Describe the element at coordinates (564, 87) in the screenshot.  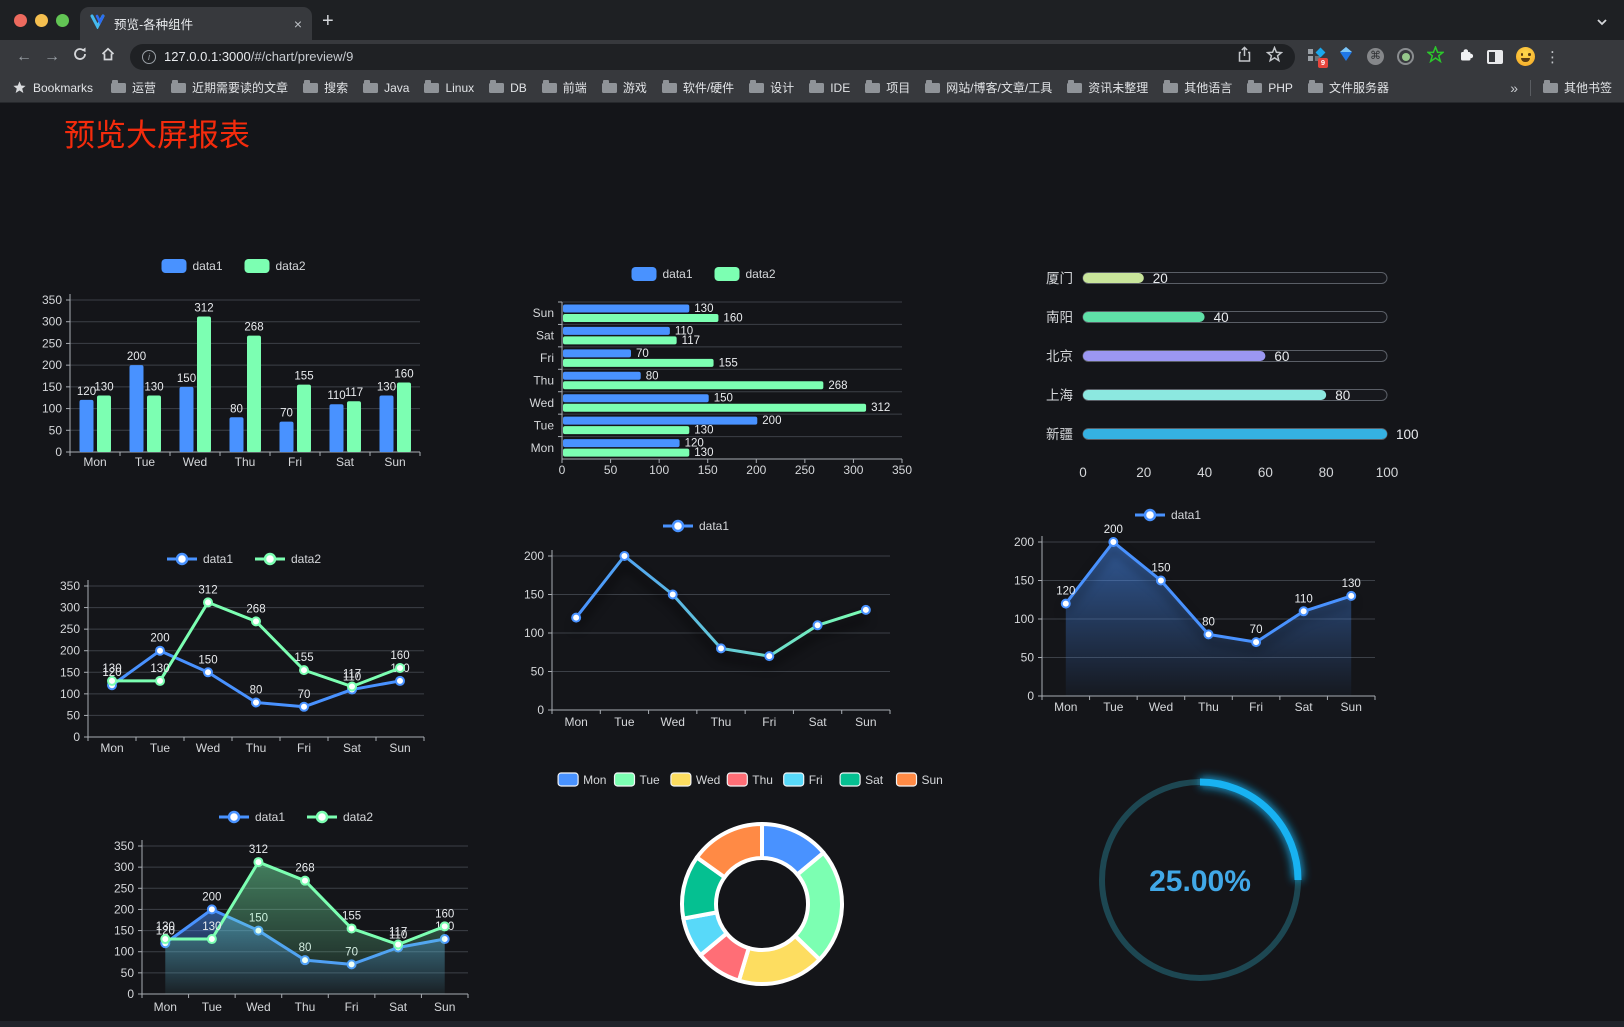
I see `bookmark-item: 前端` at that location.